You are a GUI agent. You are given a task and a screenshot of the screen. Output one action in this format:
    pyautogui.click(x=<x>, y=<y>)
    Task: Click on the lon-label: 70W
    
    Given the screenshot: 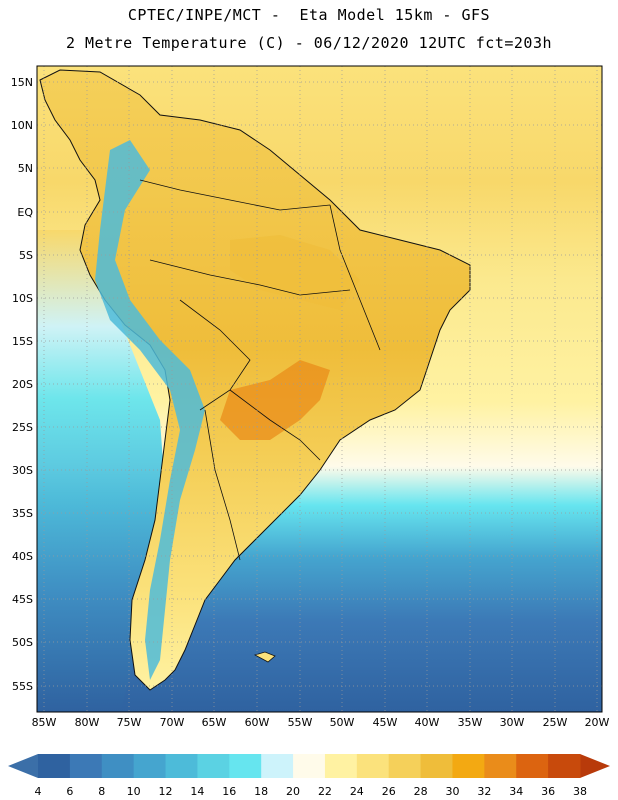 What is the action you would take?
    pyautogui.click(x=172, y=722)
    